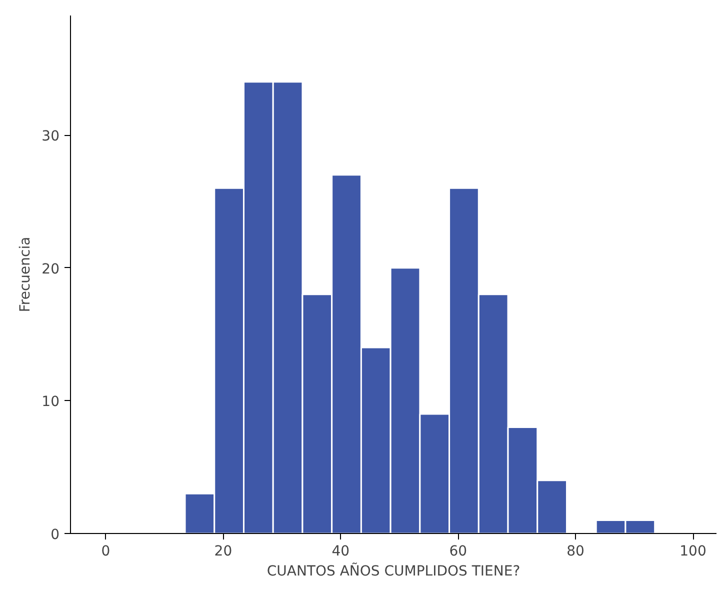 The height and width of the screenshot is (593, 721). I want to click on x-tick-label: 60, so click(458, 552).